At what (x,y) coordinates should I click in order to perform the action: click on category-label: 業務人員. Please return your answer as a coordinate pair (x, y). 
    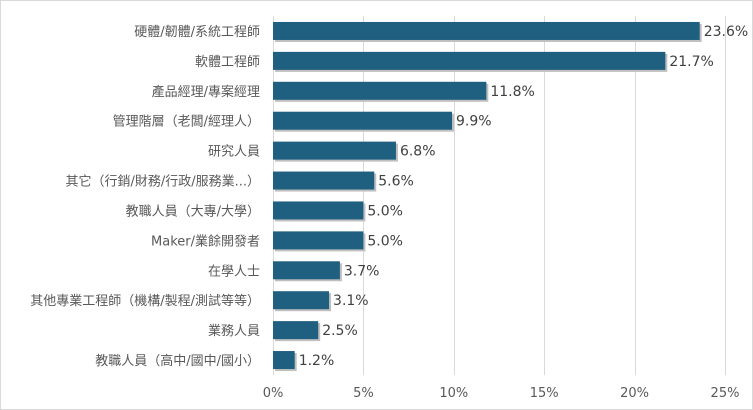
    Looking at the image, I should click on (234, 331).